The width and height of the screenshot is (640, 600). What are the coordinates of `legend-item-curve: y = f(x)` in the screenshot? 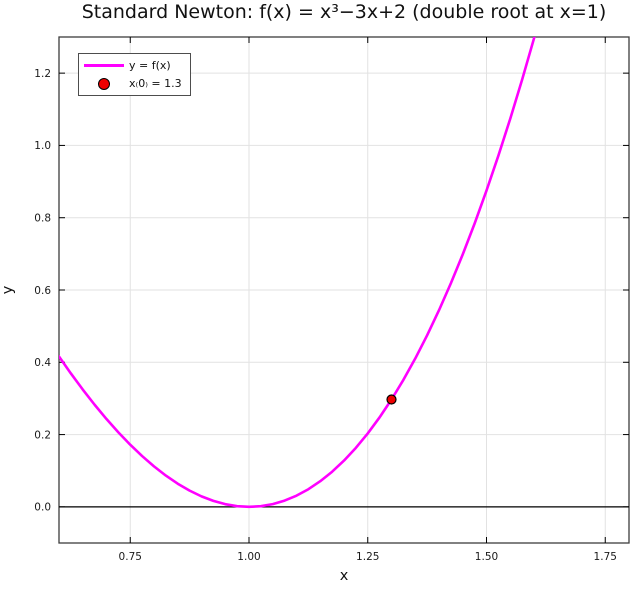 It's located at (134, 66).